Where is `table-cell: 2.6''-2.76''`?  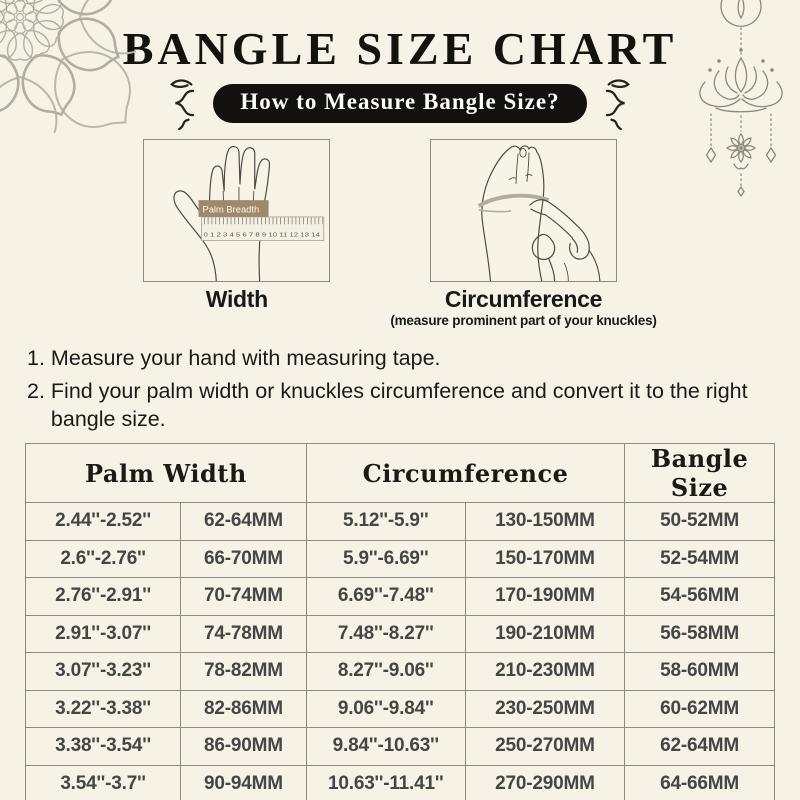
table-cell: 2.6''-2.76'' is located at coordinates (103, 559).